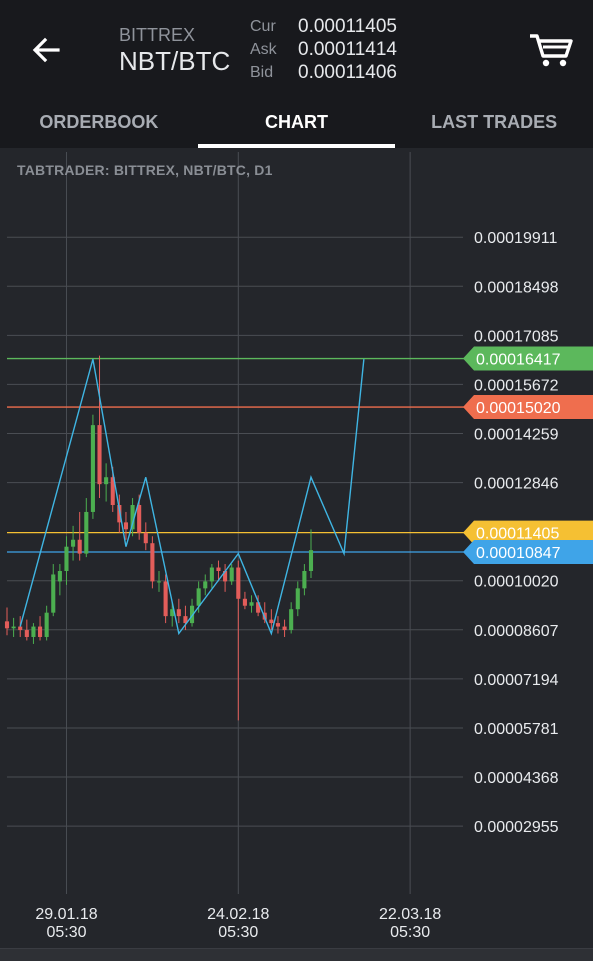 The width and height of the screenshot is (593, 961). What do you see at coordinates (494, 122) in the screenshot?
I see `tab-last-trades: LAST TRADES` at bounding box center [494, 122].